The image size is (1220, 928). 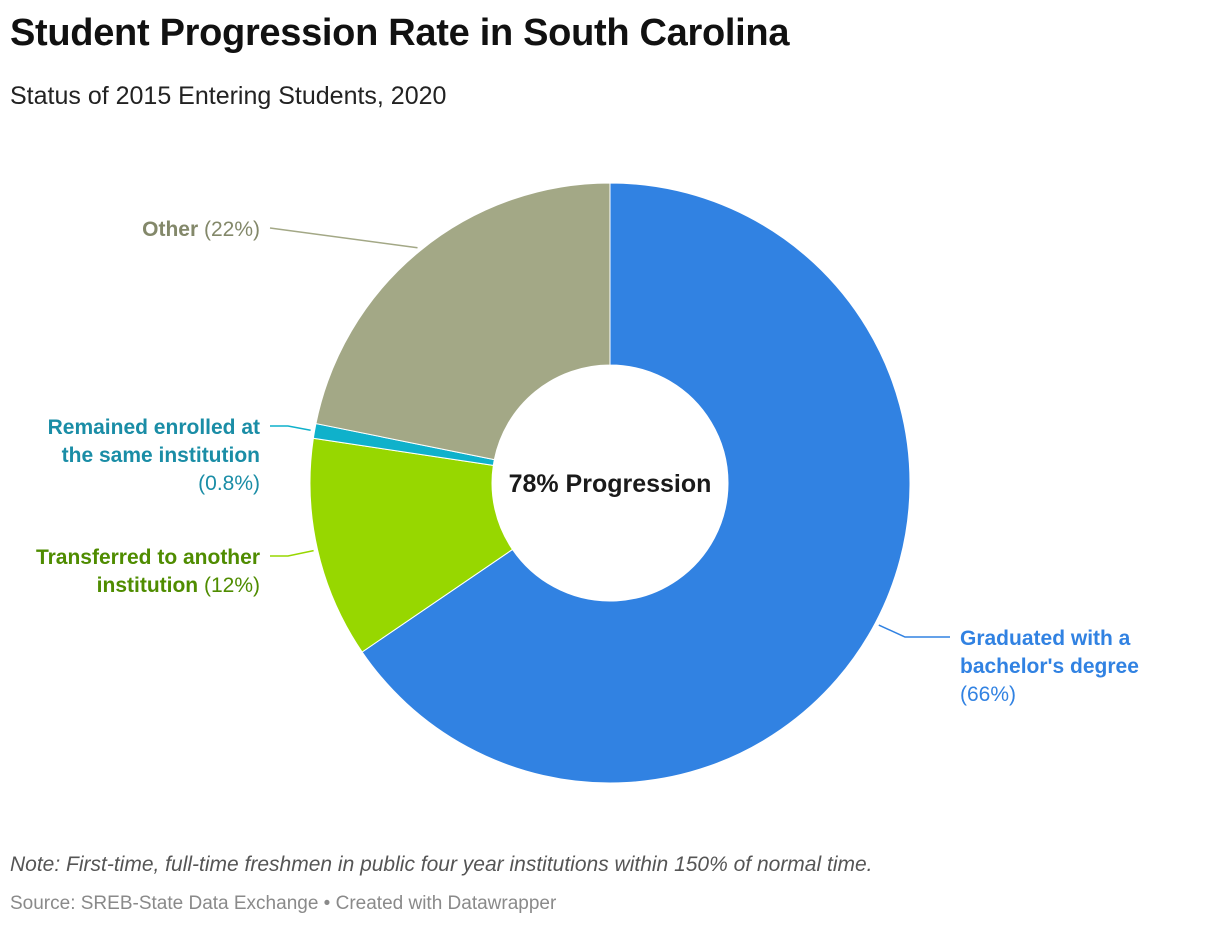 What do you see at coordinates (446, 903) in the screenshot?
I see `credit-text: Created with Datawrapper` at bounding box center [446, 903].